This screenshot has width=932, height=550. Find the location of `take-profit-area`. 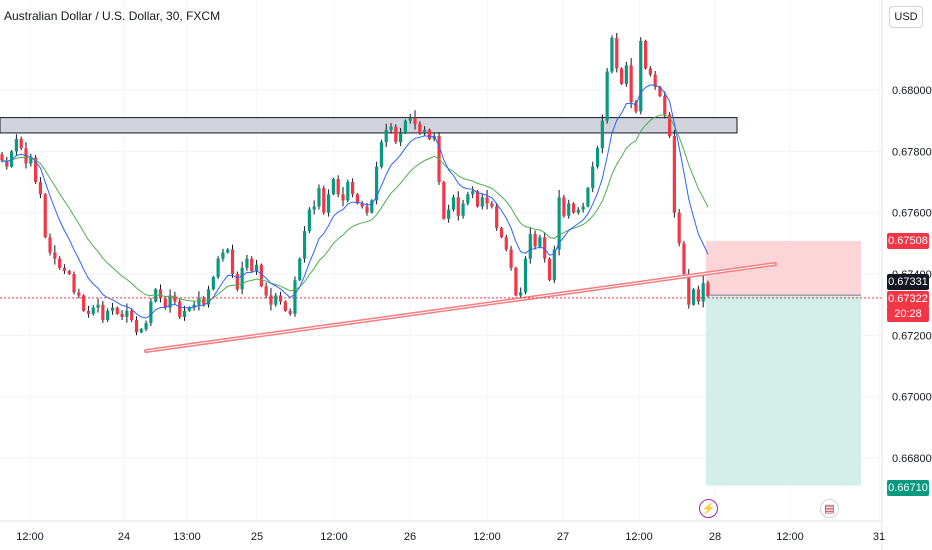

take-profit-area is located at coordinates (783, 390).